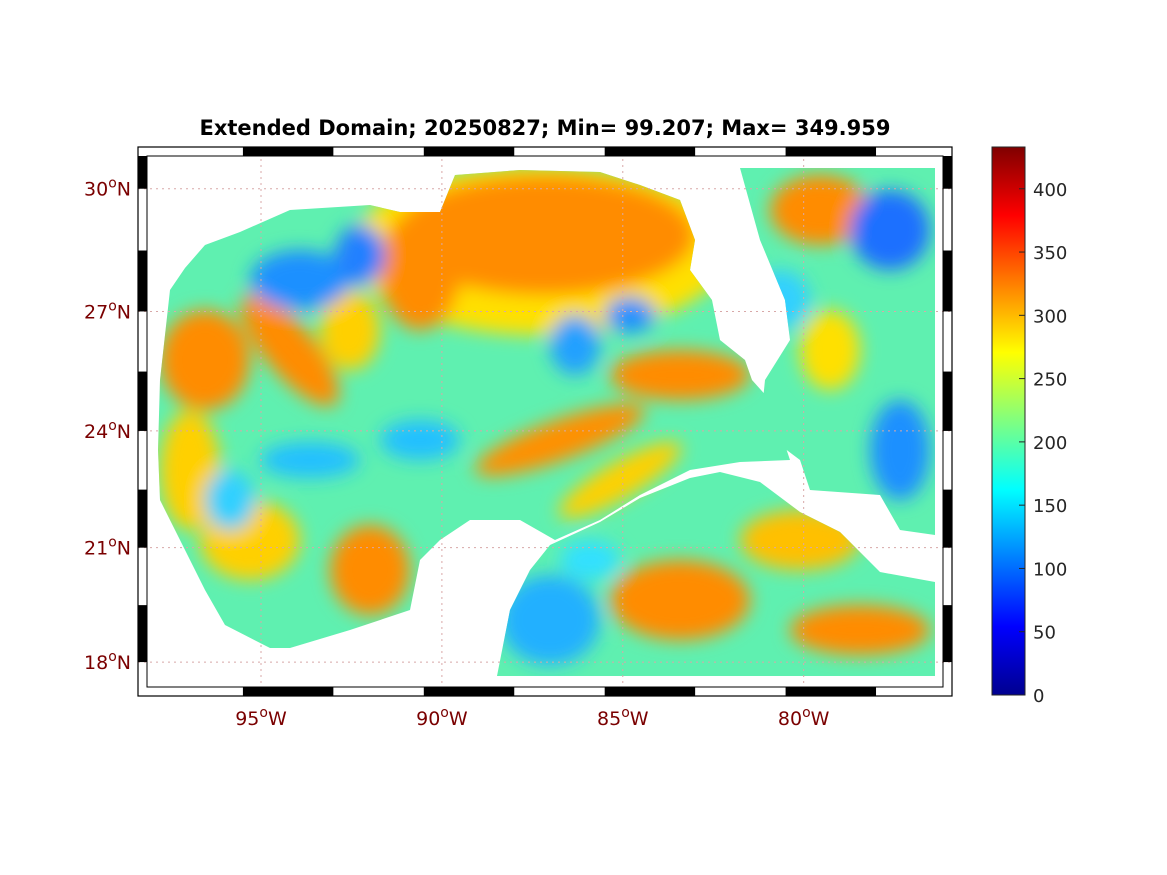 The height and width of the screenshot is (875, 1167). Describe the element at coordinates (107, 310) in the screenshot. I see `lat-tick-label: 27oN` at that location.